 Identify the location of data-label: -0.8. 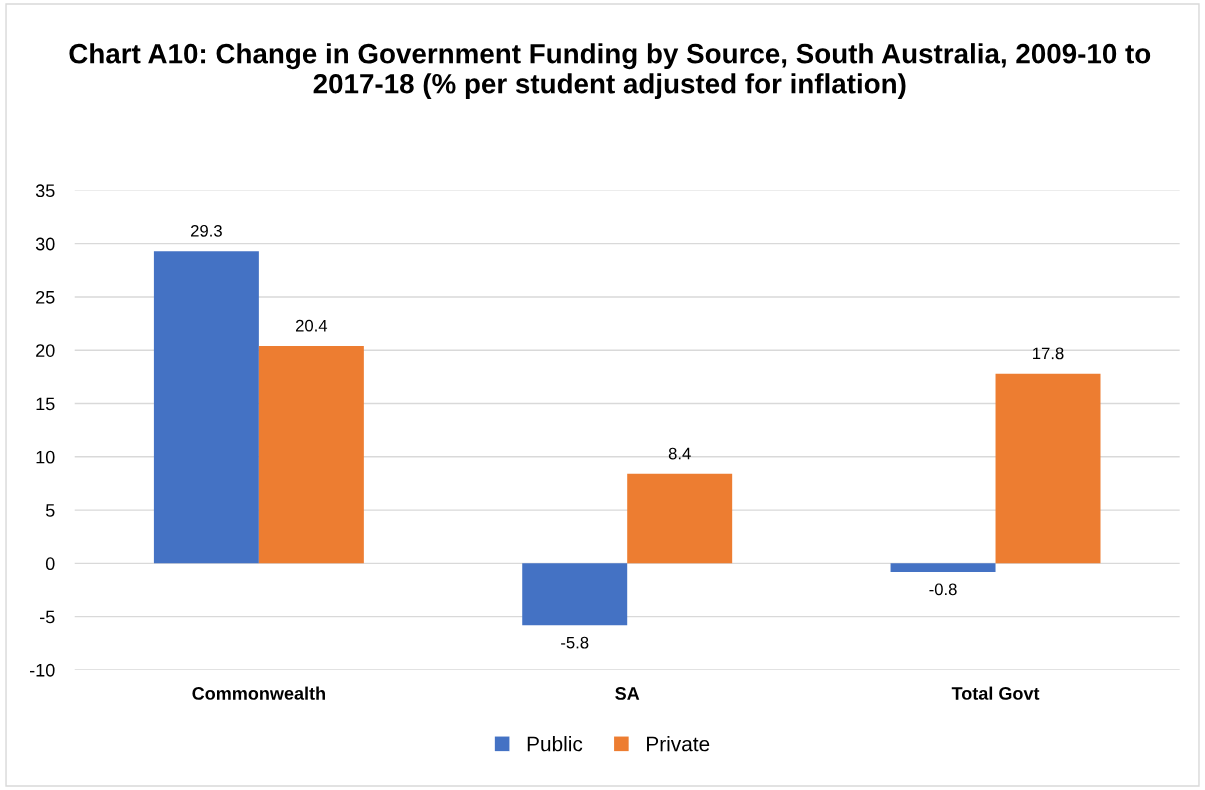
(943, 589).